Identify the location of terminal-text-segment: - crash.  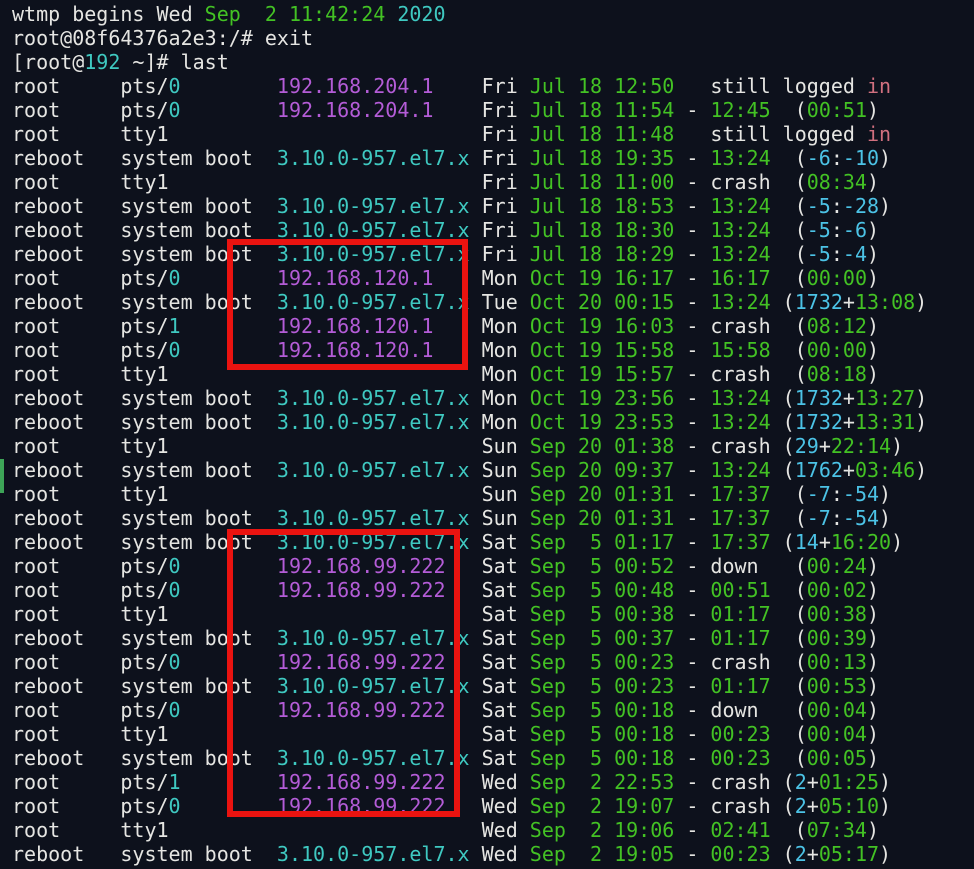
(722, 446).